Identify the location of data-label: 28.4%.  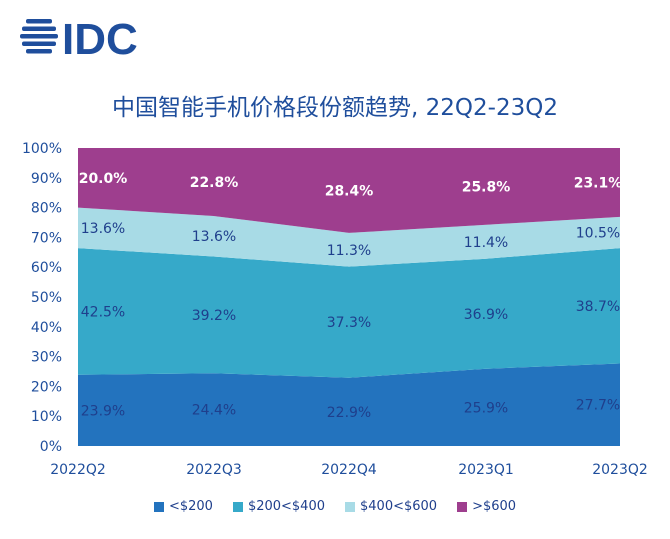
(349, 192).